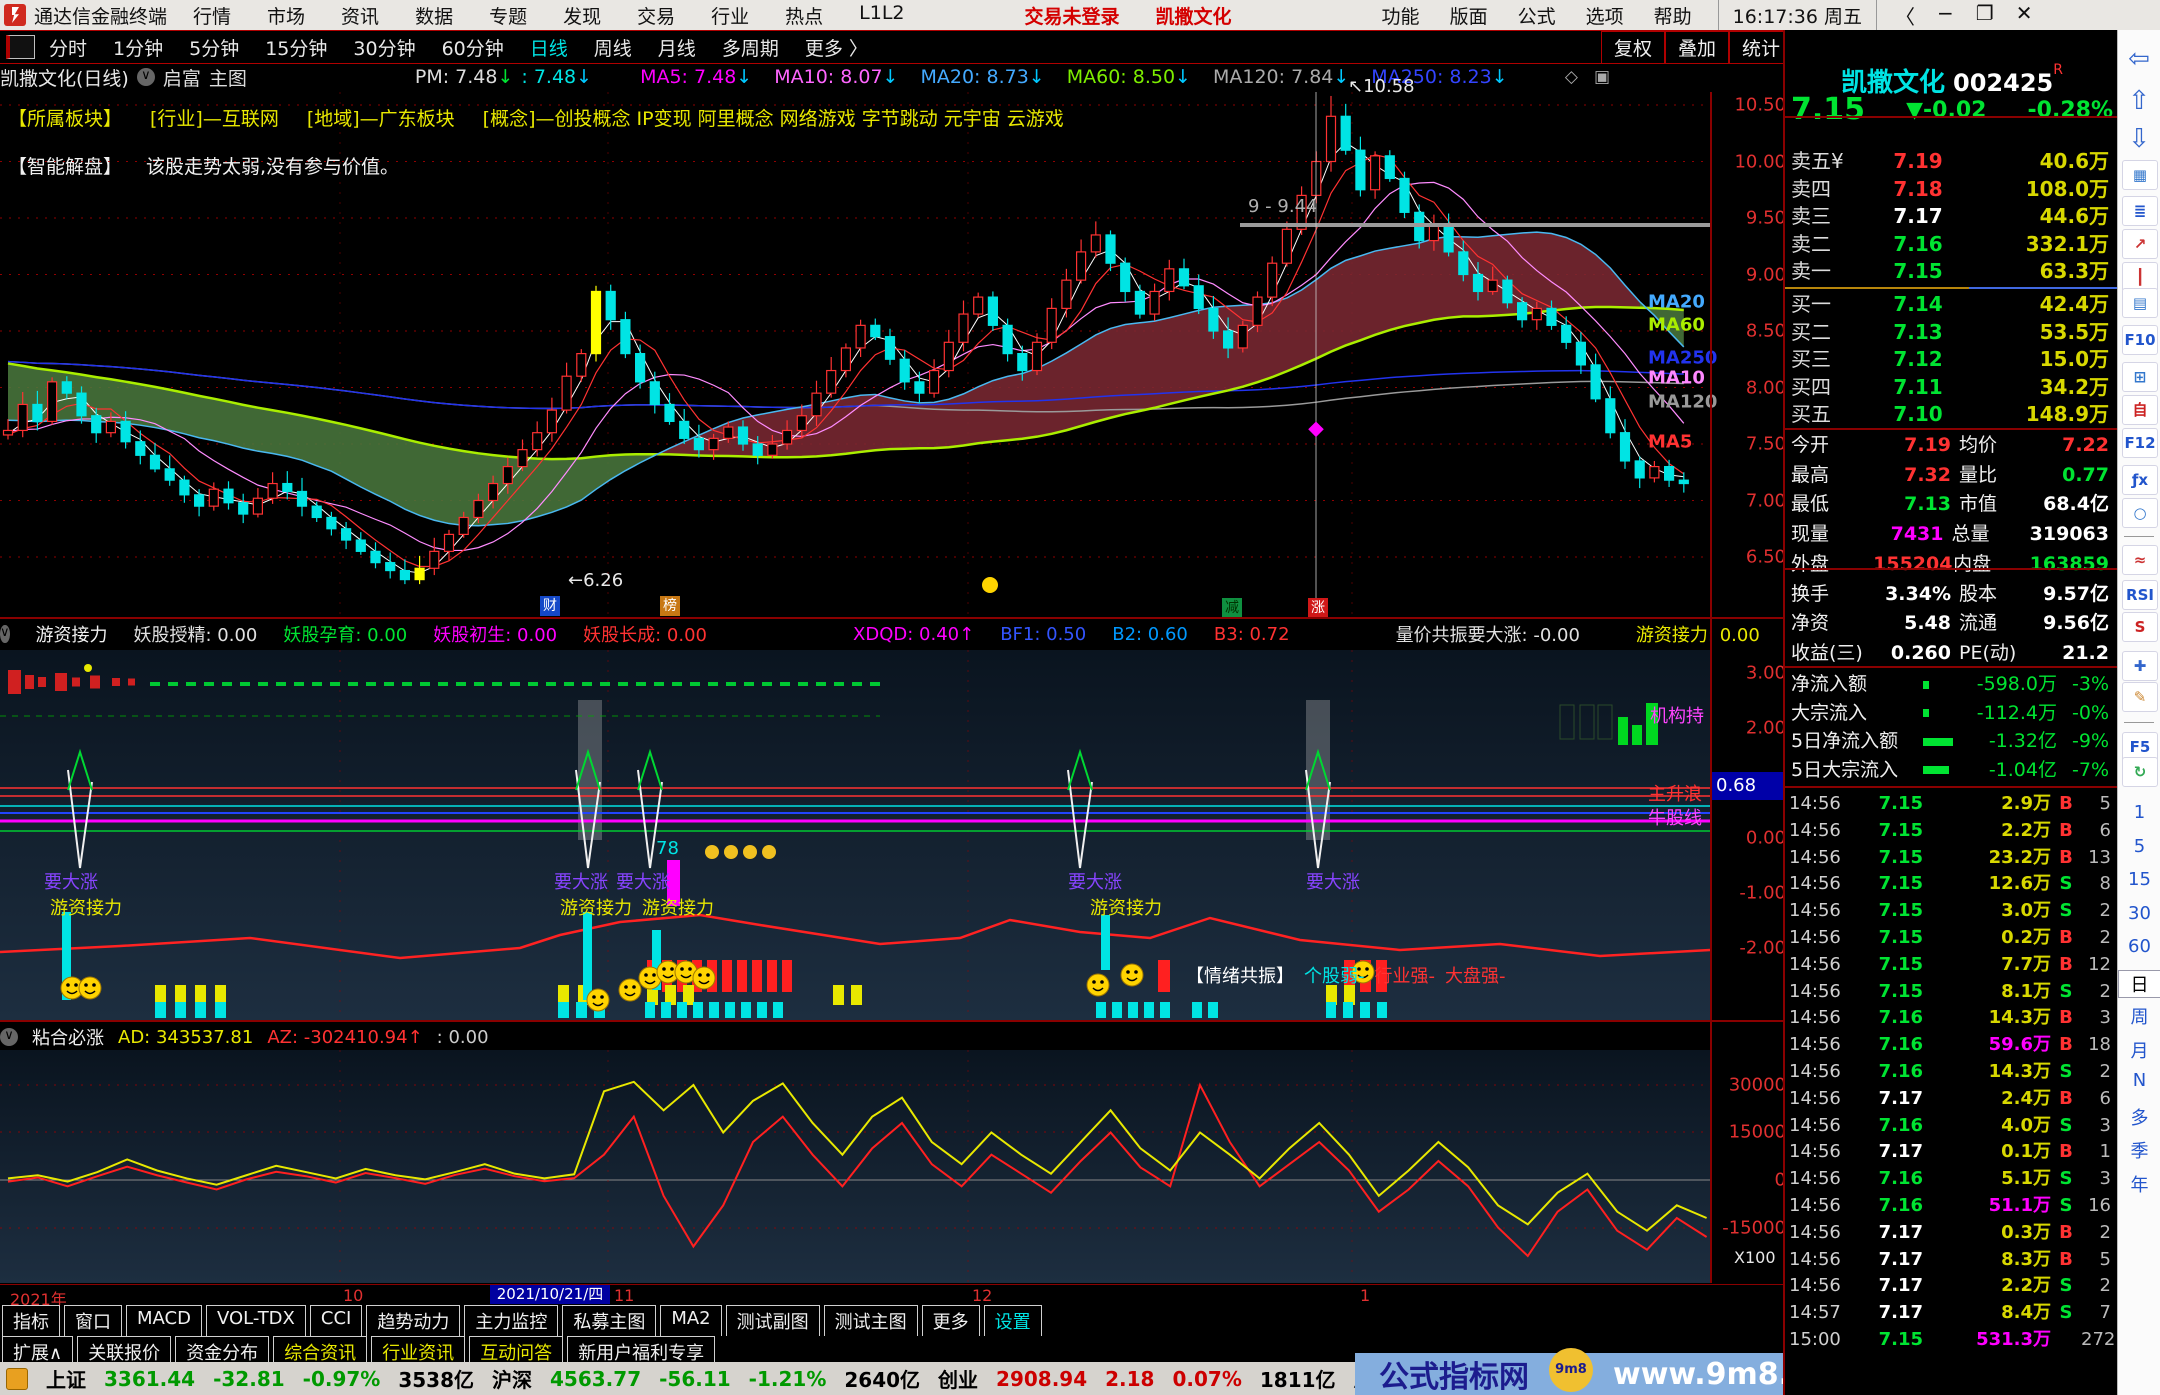 The width and height of the screenshot is (2160, 1395). I want to click on strip-period-月: 月, so click(2139, 1051).